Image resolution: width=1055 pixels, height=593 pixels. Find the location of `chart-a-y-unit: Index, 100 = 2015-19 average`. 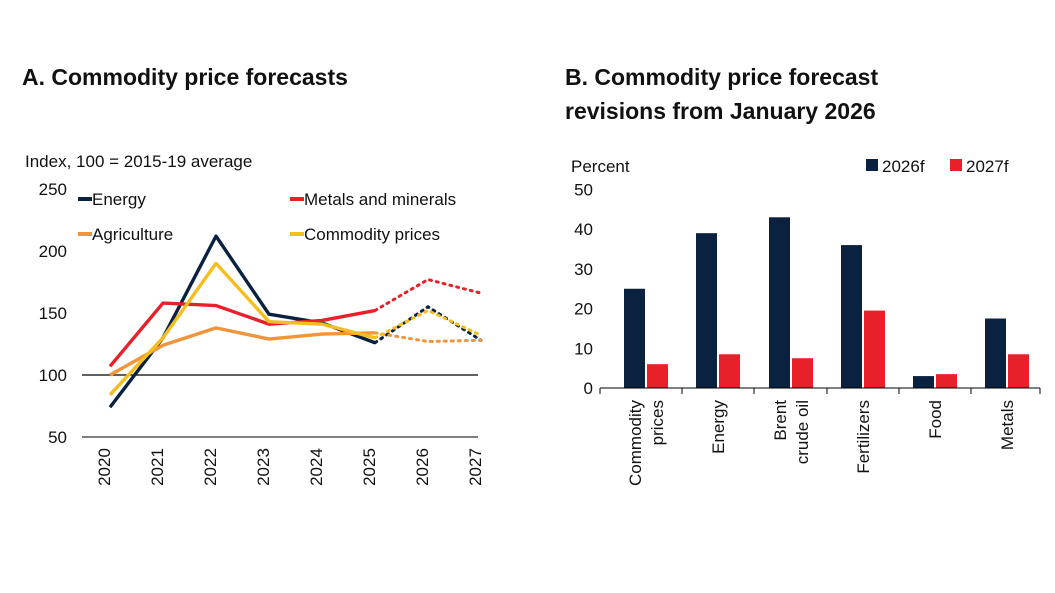

chart-a-y-unit: Index, 100 = 2015-19 average is located at coordinates (139, 161).